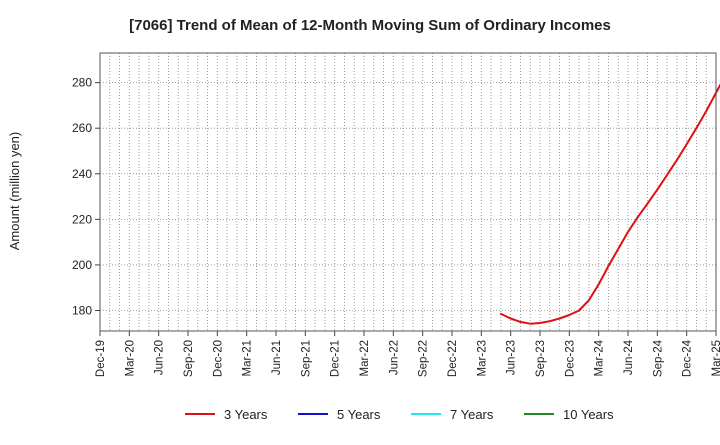 The image size is (720, 445). Describe the element at coordinates (246, 414) in the screenshot. I see `legend-label: 3 Years` at that location.